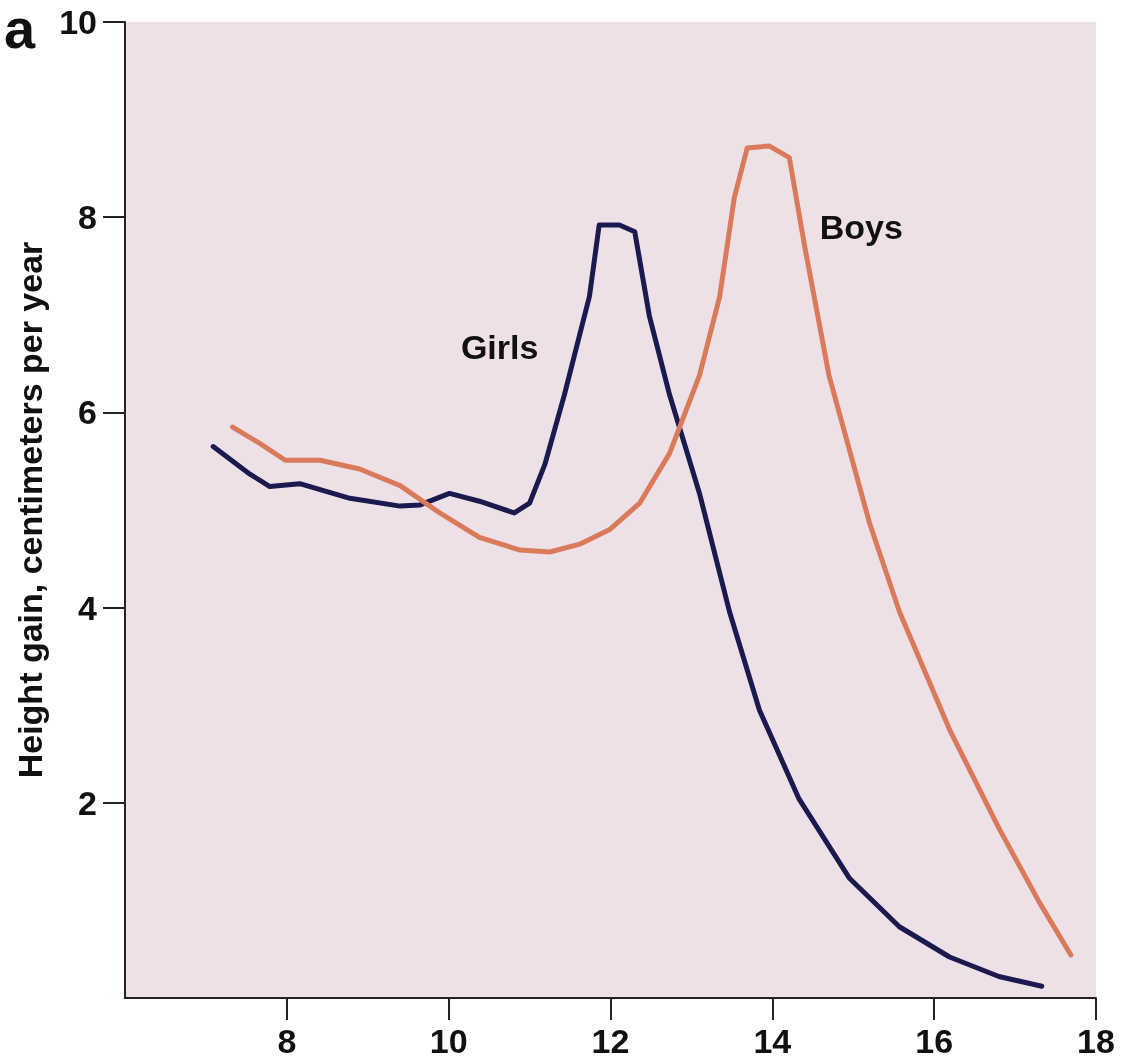 This screenshot has height=1060, width=1131. I want to click on x-tick-label: 14, so click(772, 1041).